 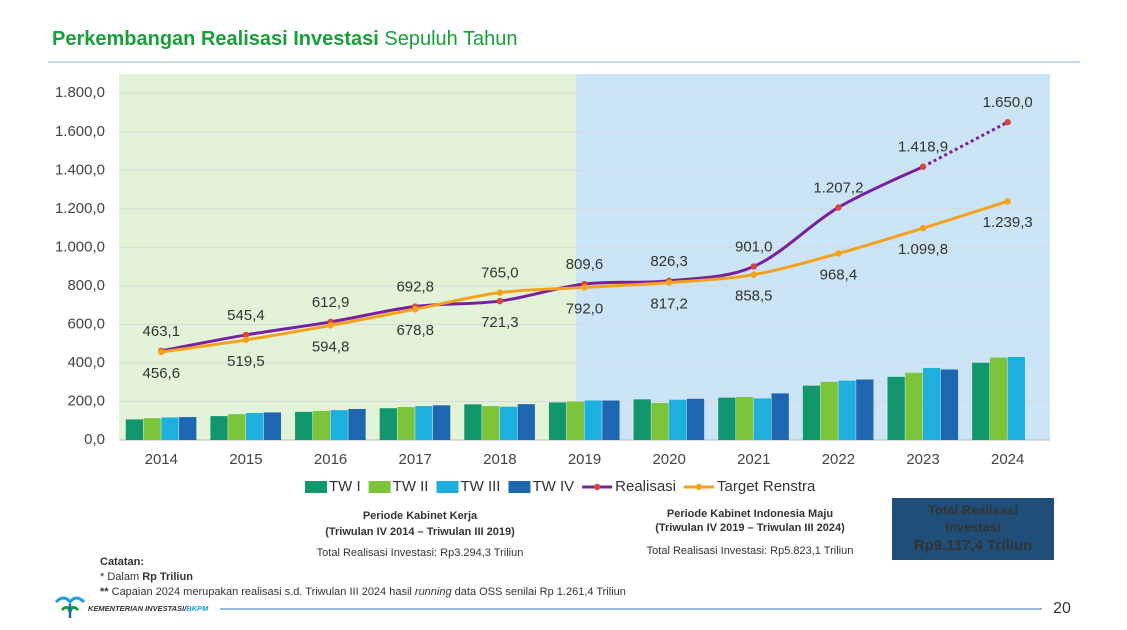 What do you see at coordinates (122, 562) in the screenshot?
I see `notes-heading: Catatan:` at bounding box center [122, 562].